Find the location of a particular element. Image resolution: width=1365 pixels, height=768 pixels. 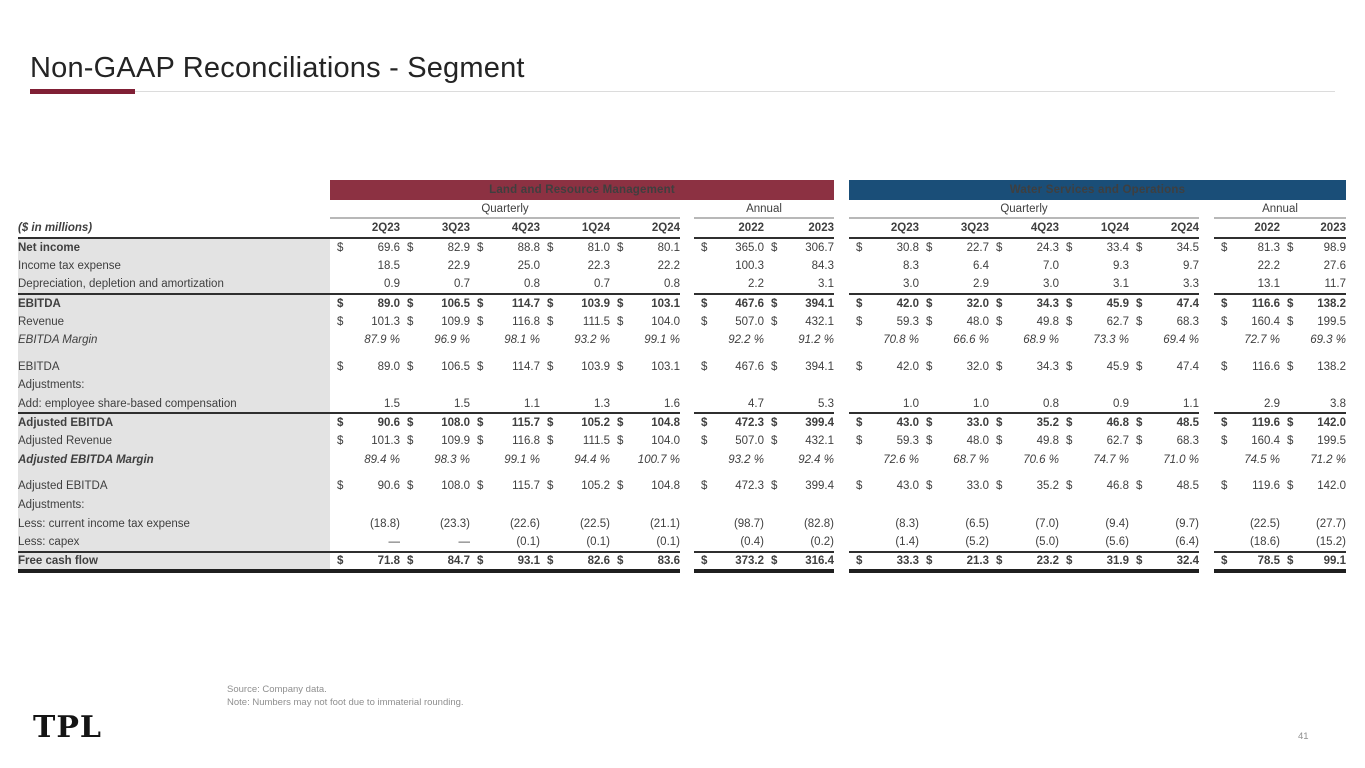

row-label: EBITDA Margin is located at coordinates (174, 340).